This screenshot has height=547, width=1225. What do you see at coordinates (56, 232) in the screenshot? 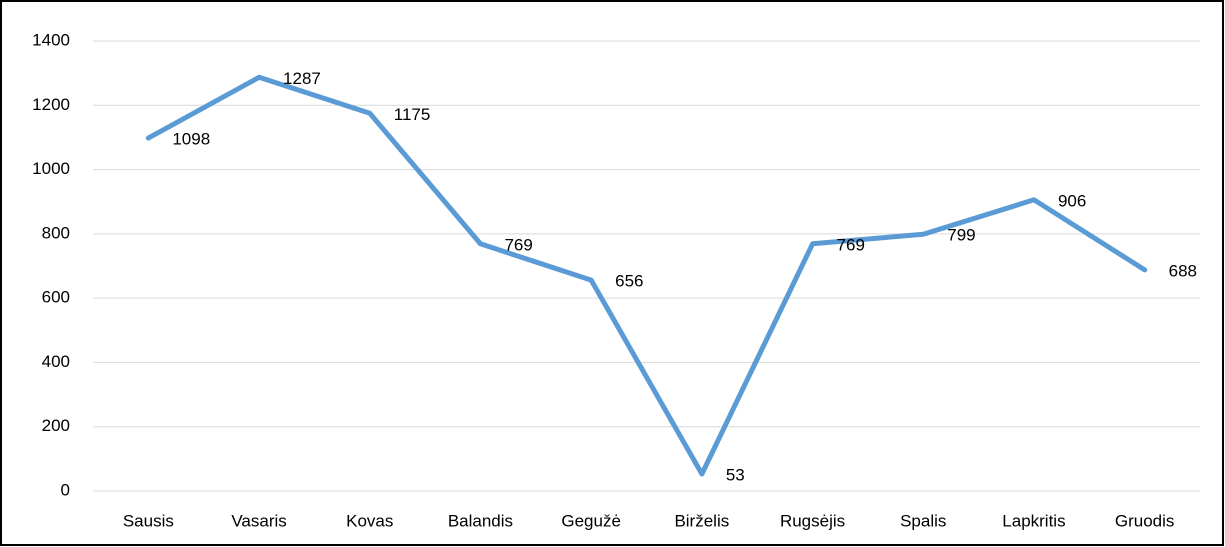
I see `y-tick-label: 800` at bounding box center [56, 232].